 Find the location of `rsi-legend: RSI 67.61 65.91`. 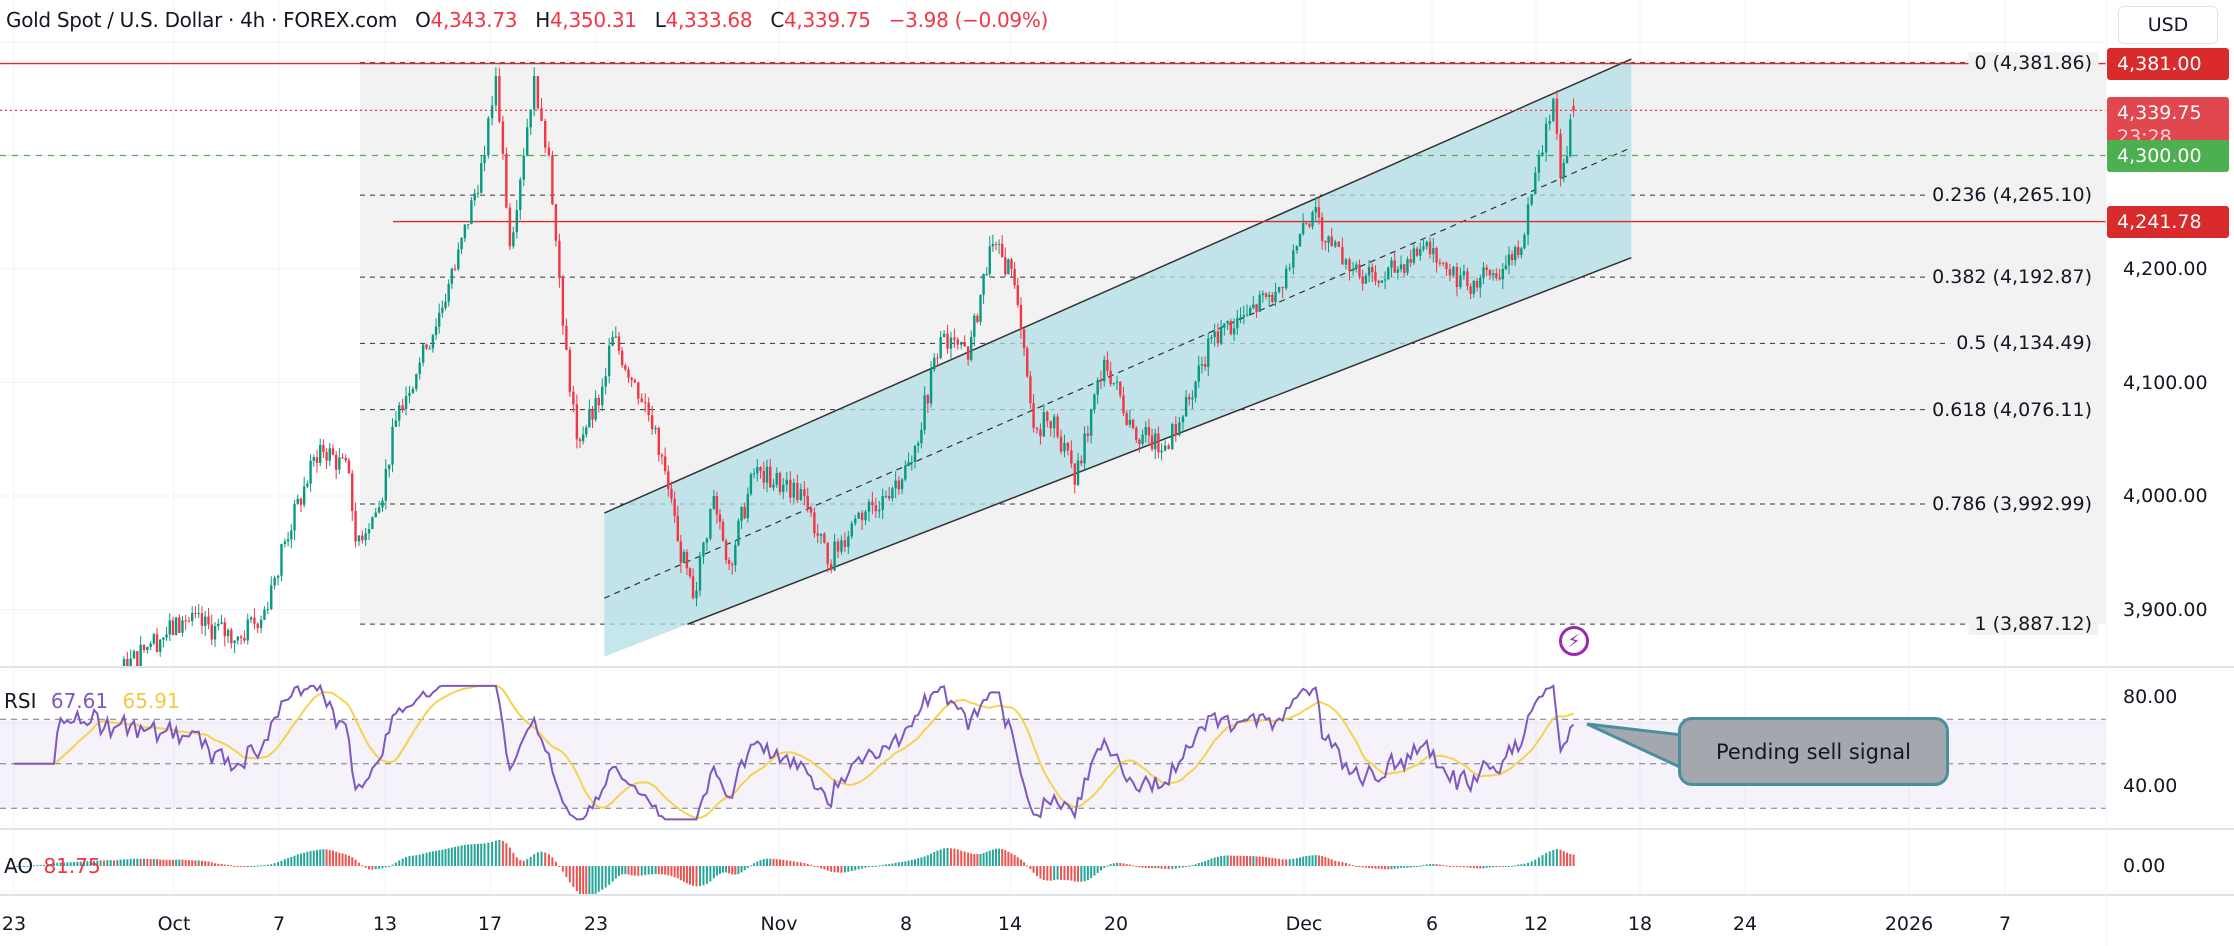

rsi-legend: RSI 67.61 65.91 is located at coordinates (92, 701).